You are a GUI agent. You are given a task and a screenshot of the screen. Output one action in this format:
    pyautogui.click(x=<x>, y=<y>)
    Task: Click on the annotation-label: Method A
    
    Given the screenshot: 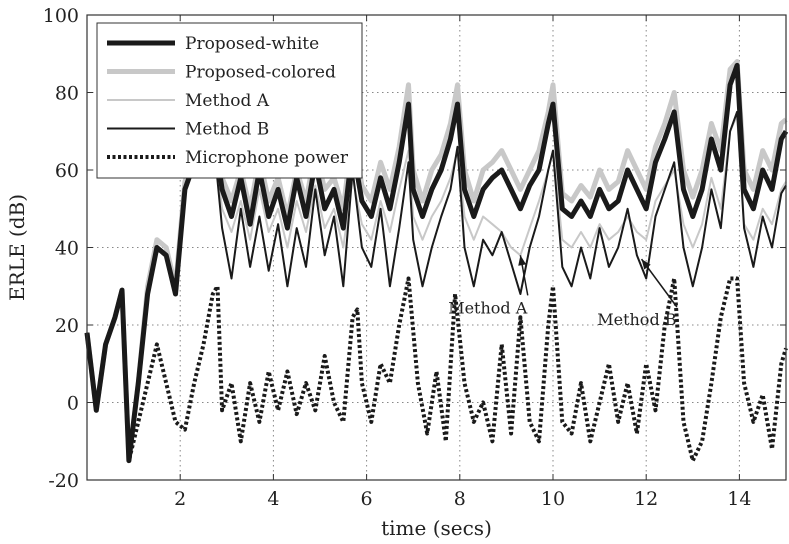 What is the action you would take?
    pyautogui.click(x=488, y=307)
    